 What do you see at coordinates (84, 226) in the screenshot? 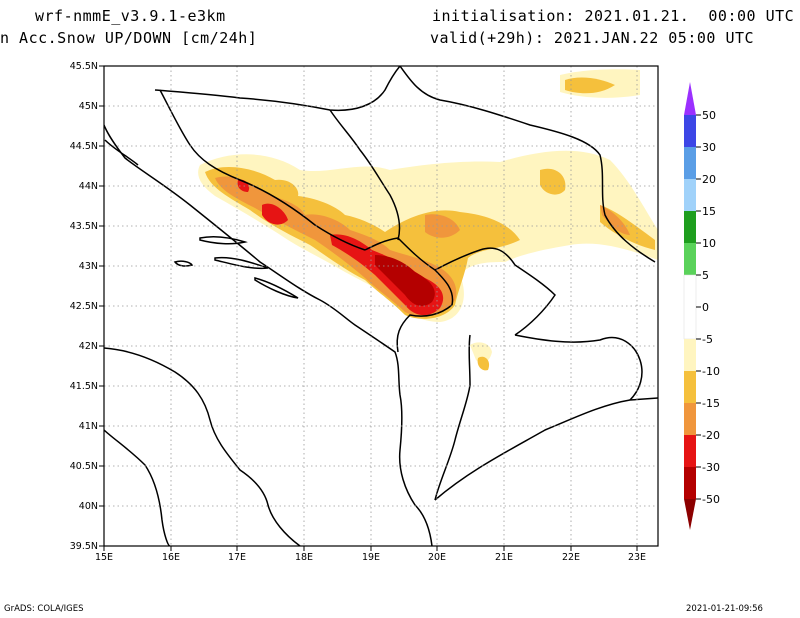
I see `lat-label: 43.5N` at bounding box center [84, 226].